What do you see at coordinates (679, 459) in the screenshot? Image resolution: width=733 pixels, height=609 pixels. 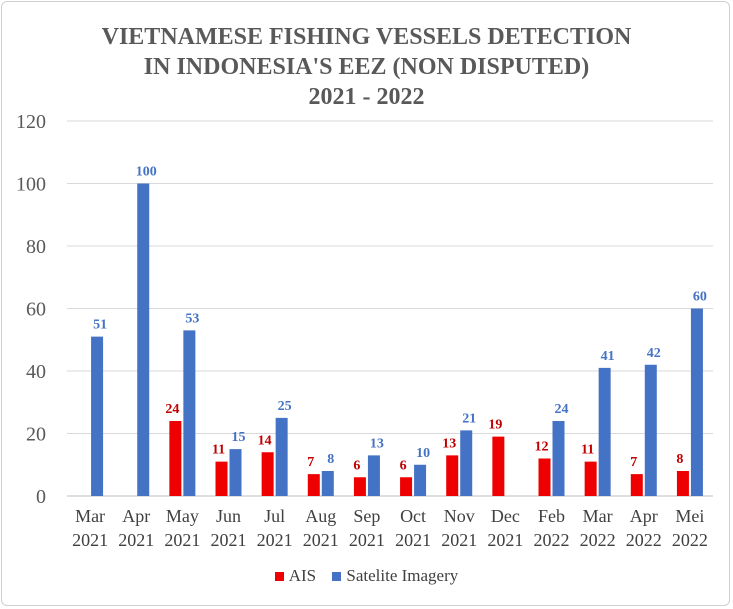 I see `data-label-ais: 8` at bounding box center [679, 459].